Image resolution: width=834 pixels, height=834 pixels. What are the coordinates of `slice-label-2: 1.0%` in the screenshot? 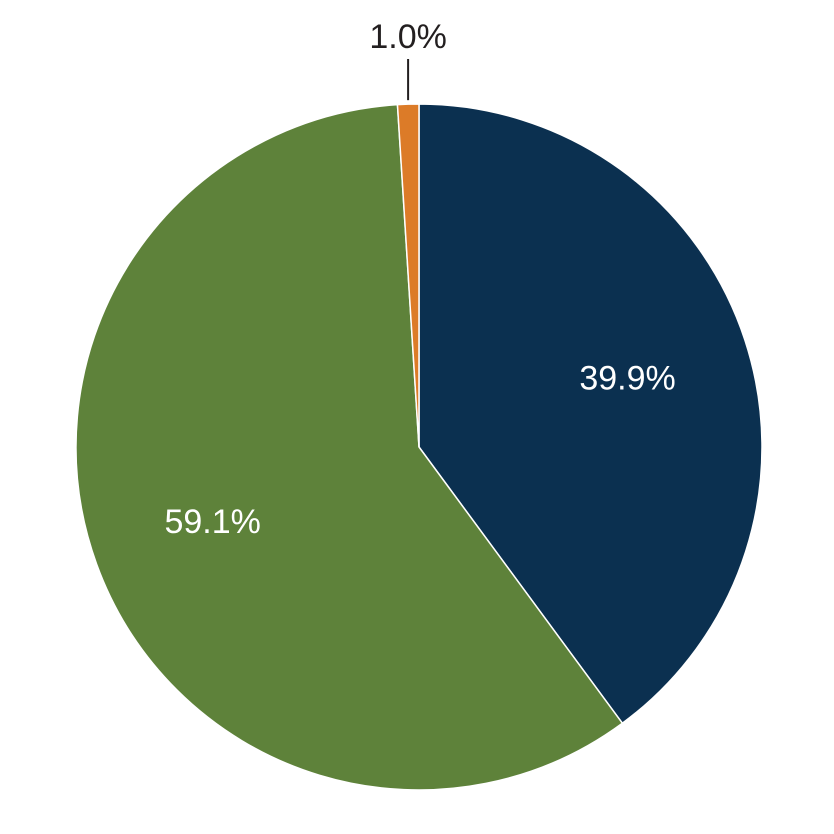 It's located at (408, 37).